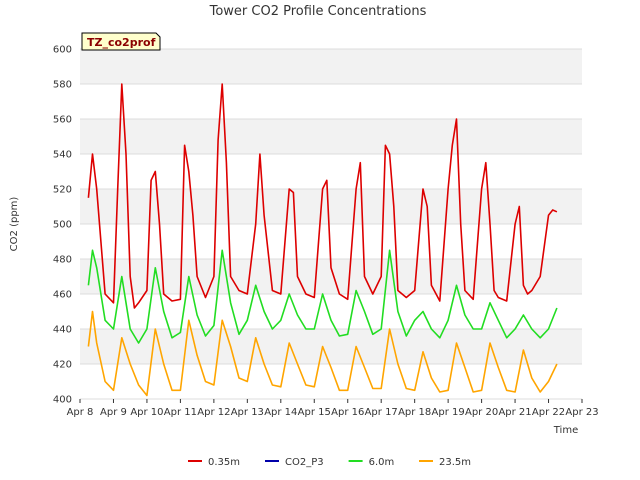  Describe the element at coordinates (481, 412) in the screenshot. I see `x-tick-label: Apr 20` at that location.